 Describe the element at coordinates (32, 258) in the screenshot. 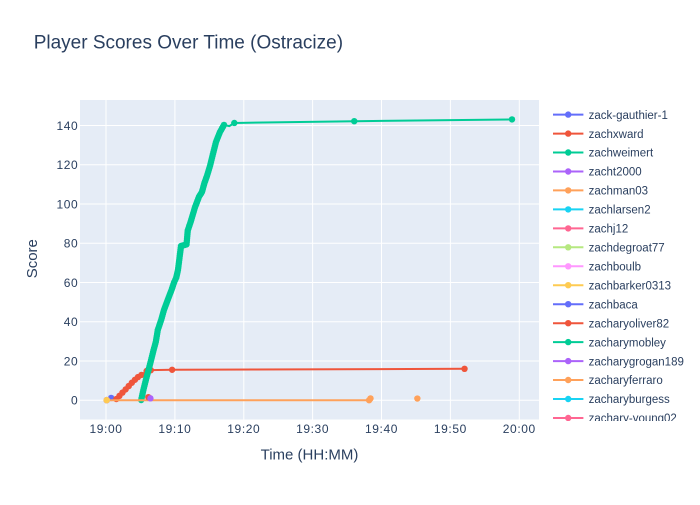

I see `svg-text: Score` at that location.